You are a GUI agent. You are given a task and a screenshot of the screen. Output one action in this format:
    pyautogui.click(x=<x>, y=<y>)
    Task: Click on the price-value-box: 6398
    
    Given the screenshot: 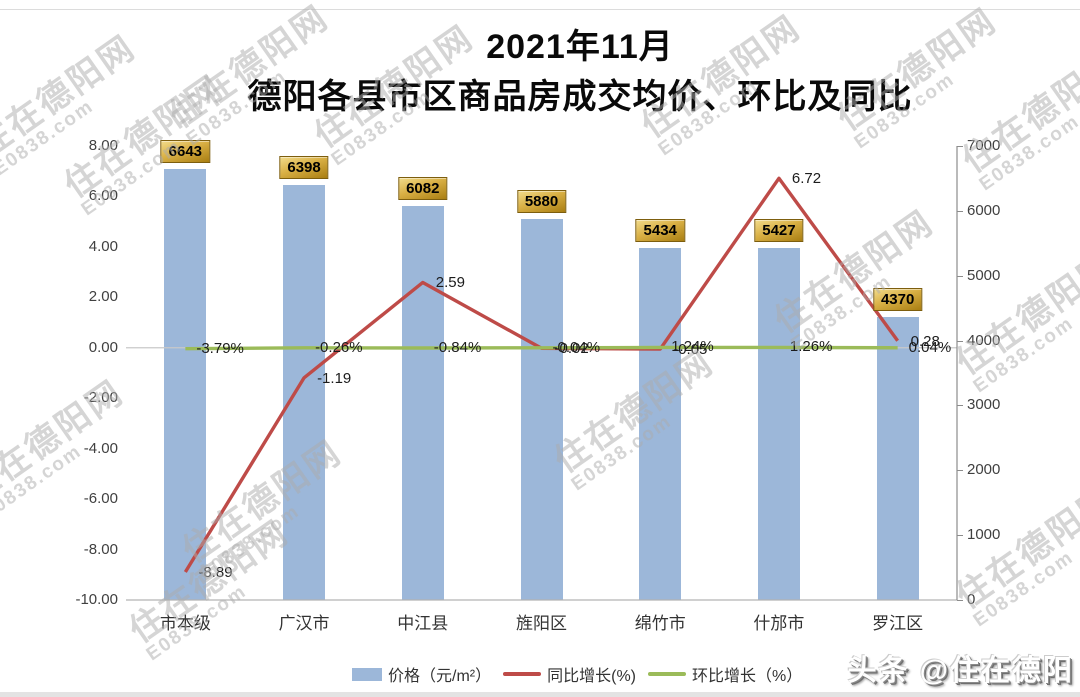 What is the action you would take?
    pyautogui.click(x=304, y=168)
    